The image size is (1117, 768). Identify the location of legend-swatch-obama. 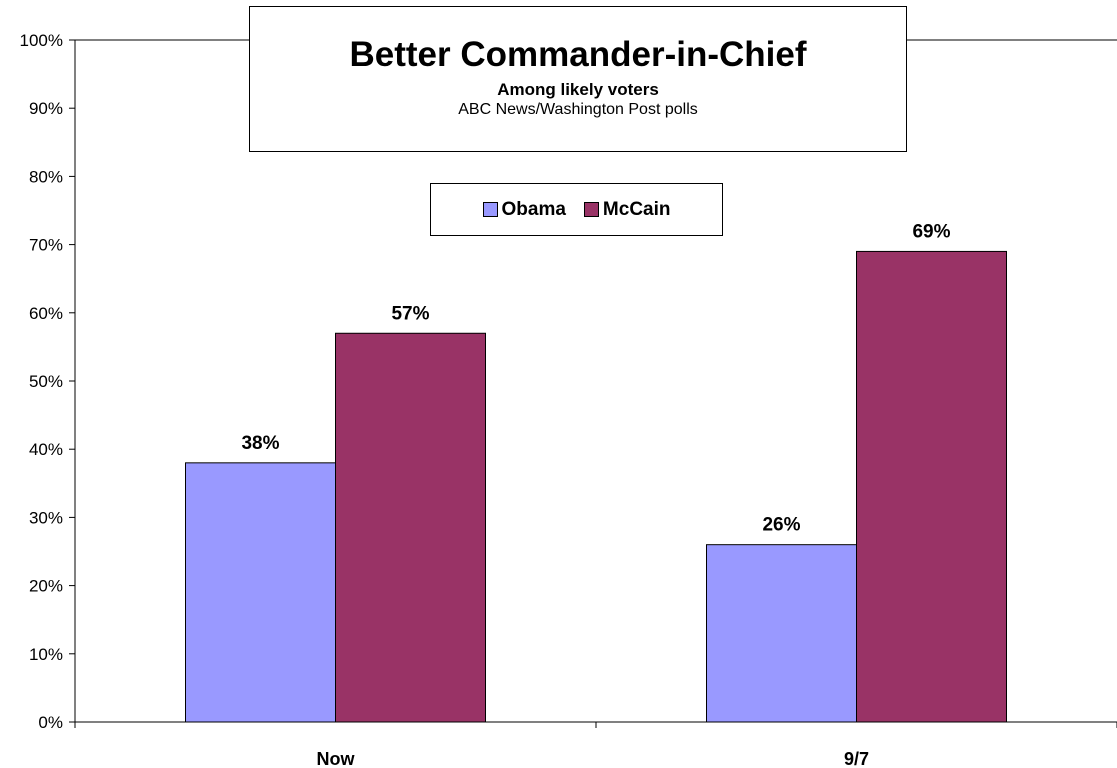
(490, 209).